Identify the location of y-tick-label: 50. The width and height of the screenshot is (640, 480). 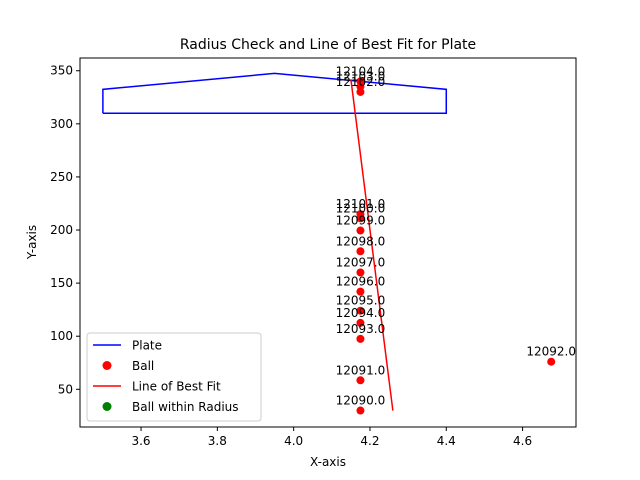
(65, 389).